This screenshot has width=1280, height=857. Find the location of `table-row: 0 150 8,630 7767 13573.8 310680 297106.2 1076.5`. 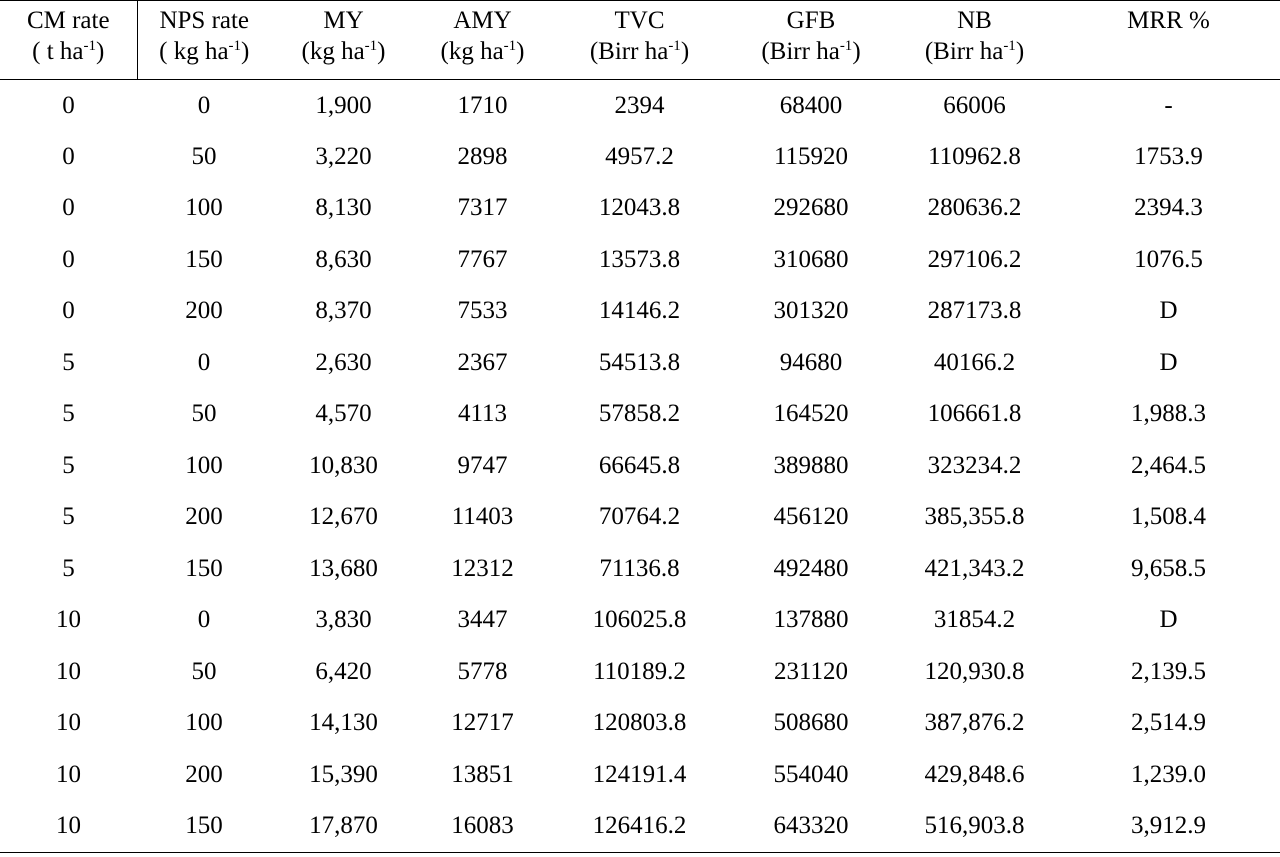

table-row: 0 150 8,630 7767 13573.8 310680 297106.2 1076.5 is located at coordinates (640, 260).